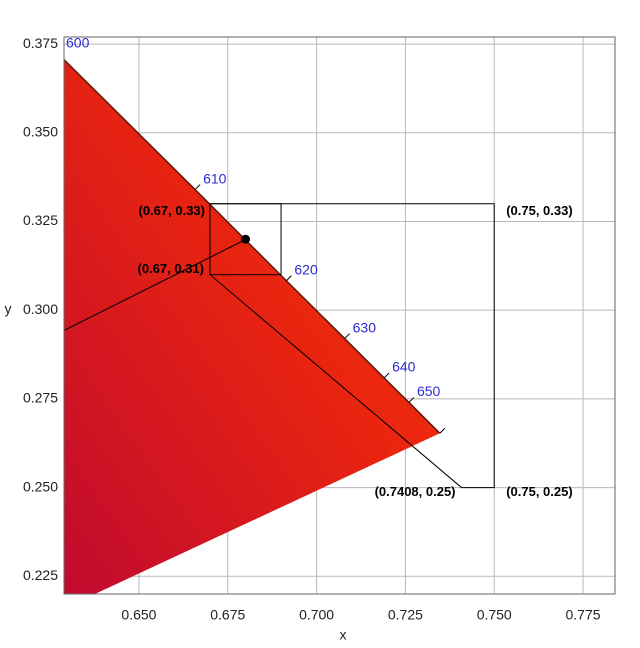 This screenshot has width=640, height=648. What do you see at coordinates (40, 398) in the screenshot?
I see `y-tick-label: 0.275` at bounding box center [40, 398].